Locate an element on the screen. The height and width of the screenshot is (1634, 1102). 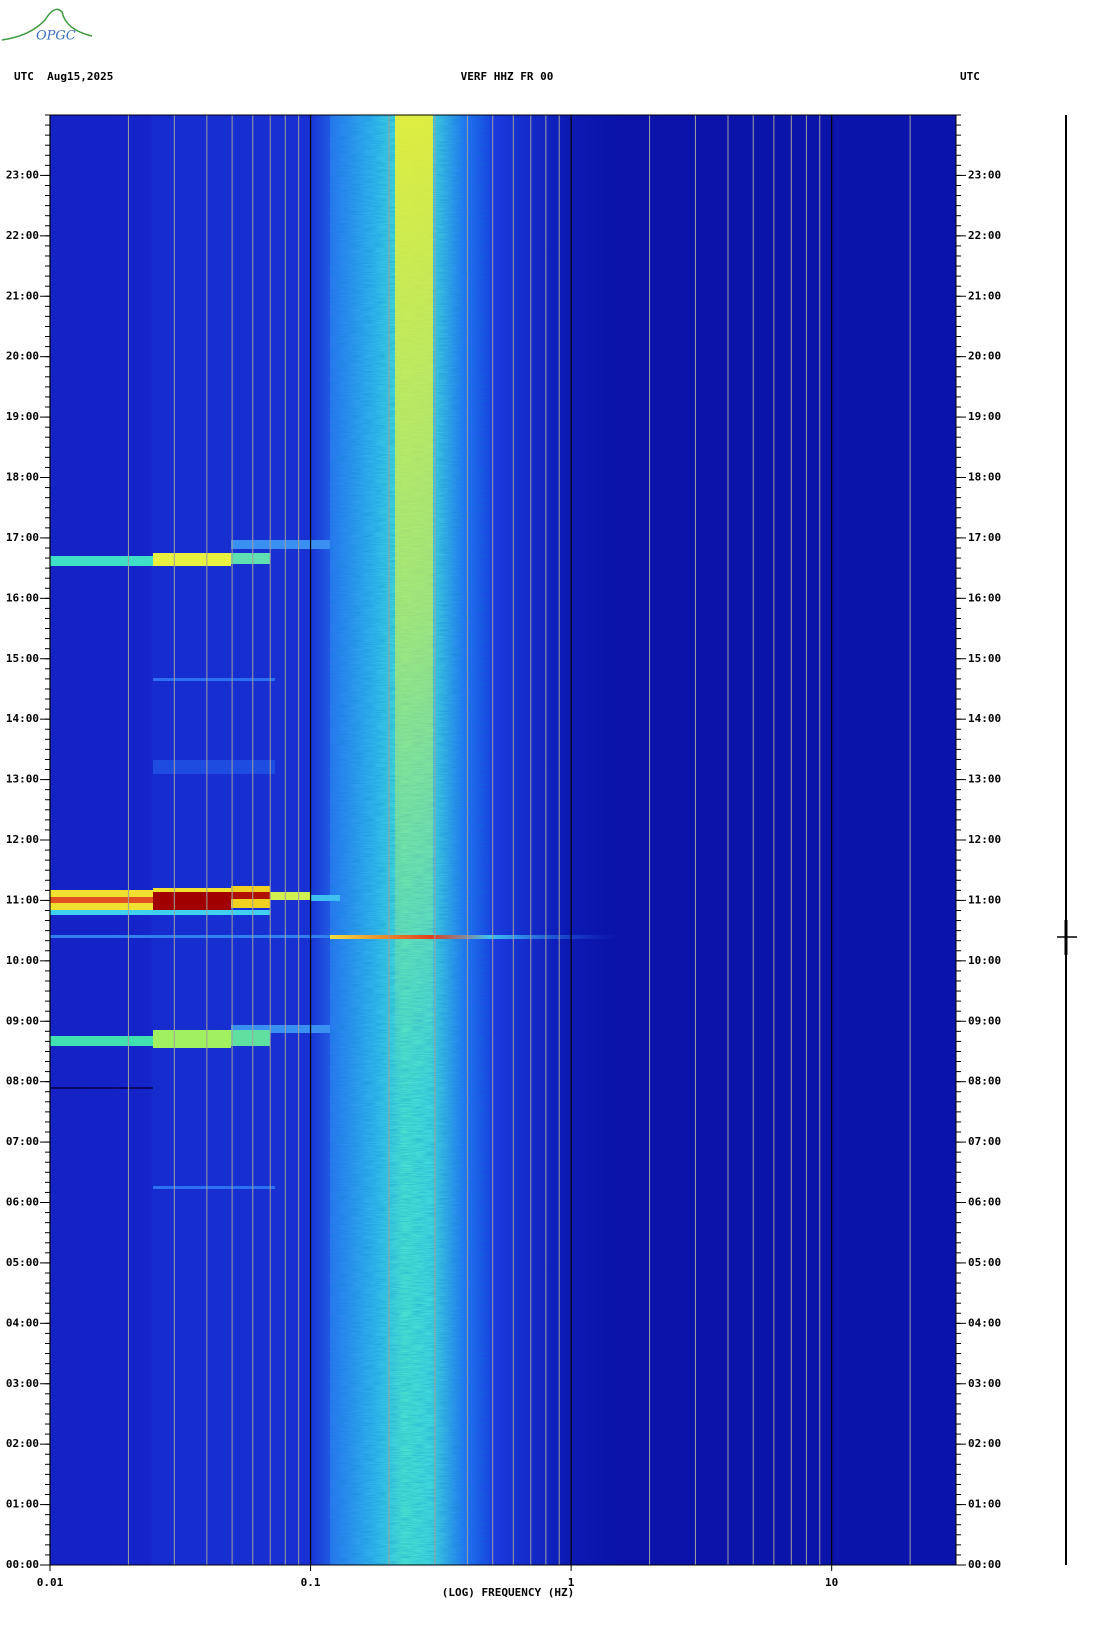
x-tick-label: 0.01 is located at coordinates (50, 1582).